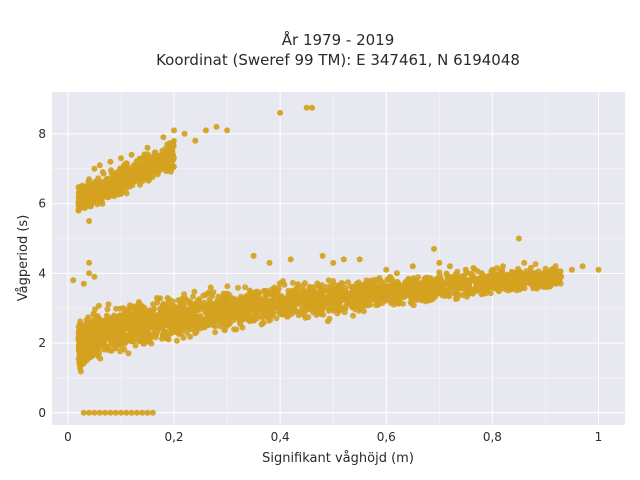  I want to click on x-tick-label: 0,6, so click(386, 437).